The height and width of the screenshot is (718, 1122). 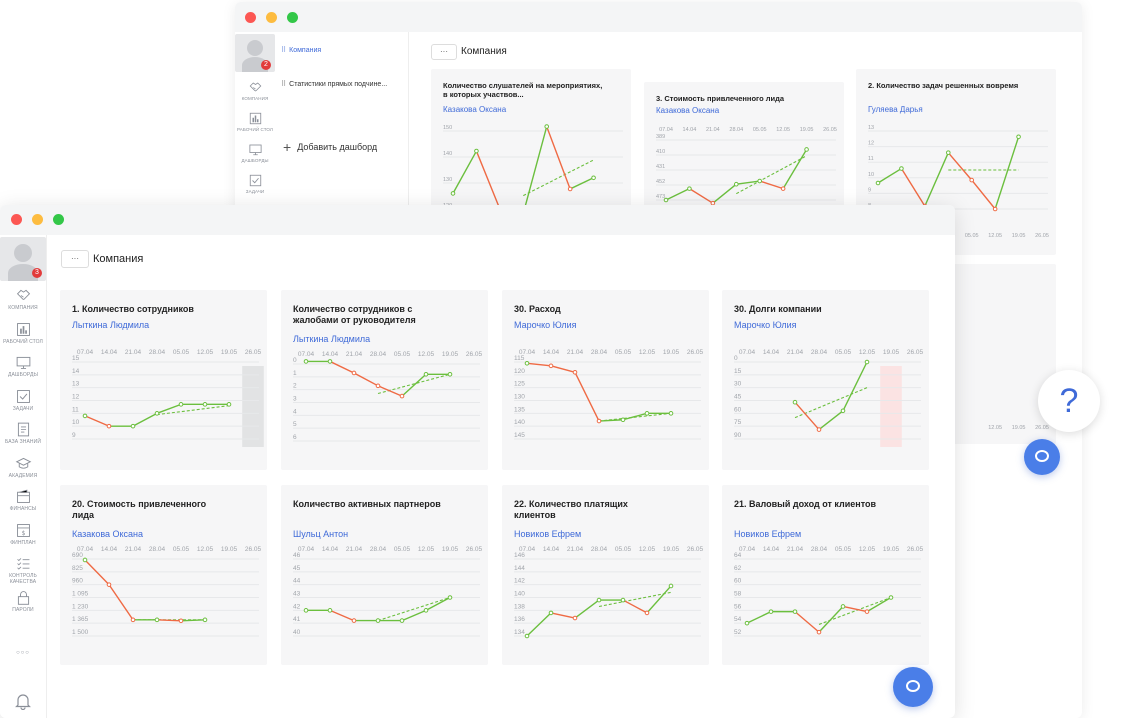 I want to click on sidebar-item-document: БАЗА ЗНАНИЙ, so click(x=23, y=433).